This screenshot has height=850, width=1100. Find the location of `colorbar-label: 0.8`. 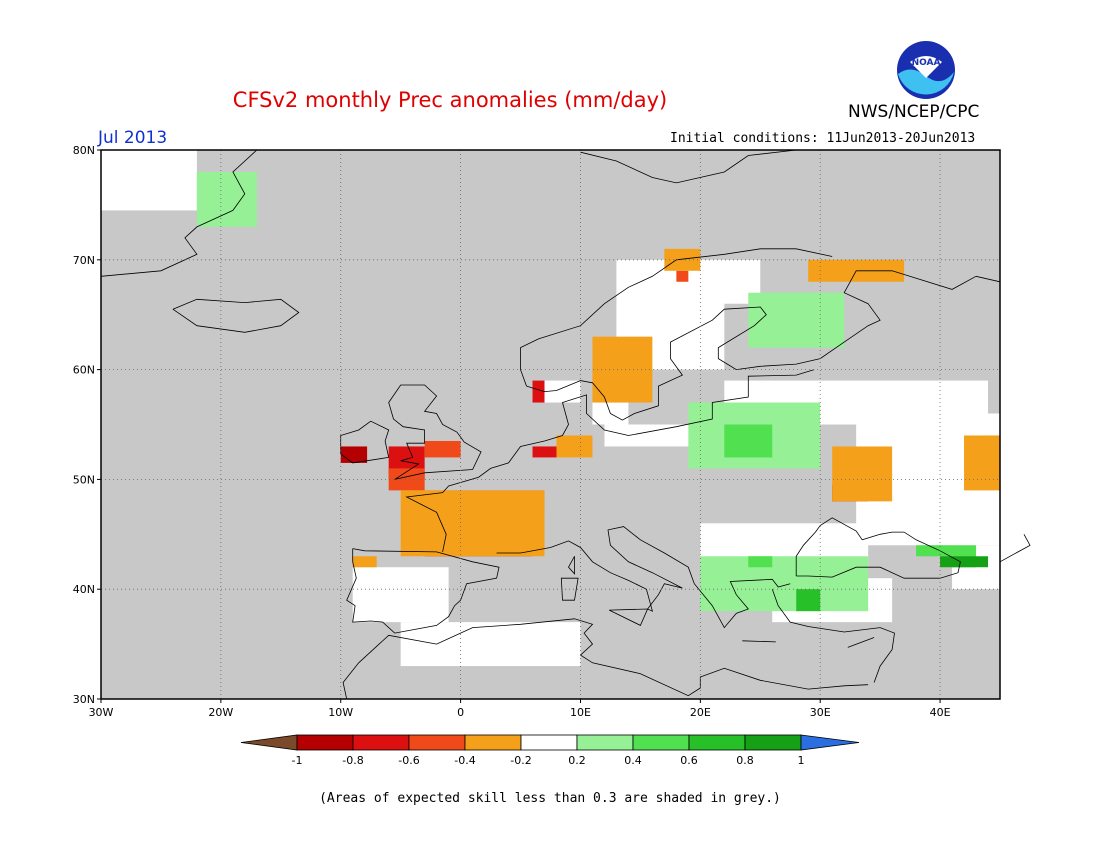

colorbar-label: 0.8 is located at coordinates (745, 760).